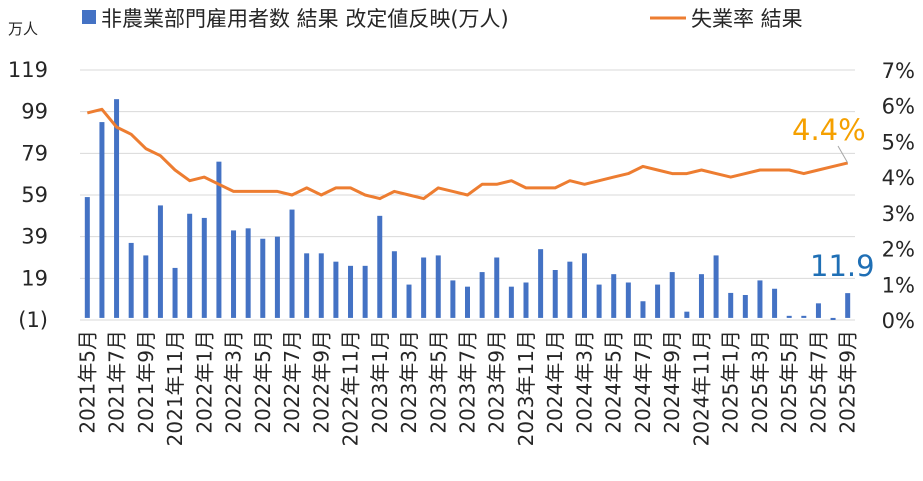 Image resolution: width=923 pixels, height=481 pixels. Describe the element at coordinates (898, 107) in the screenshot. I see `right-tick-label: 6%` at that location.